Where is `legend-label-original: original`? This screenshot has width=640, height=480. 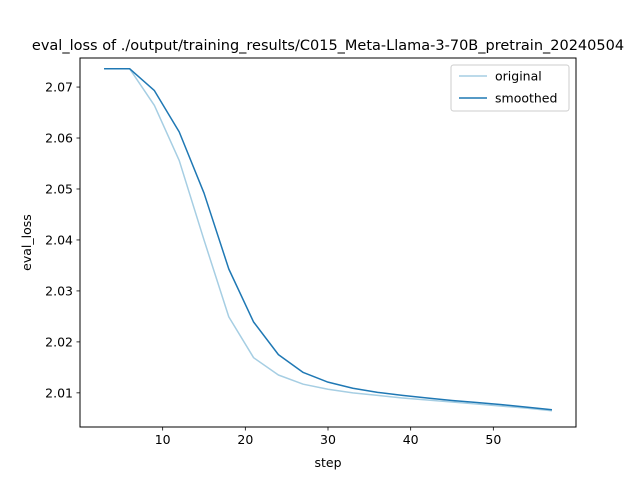
legend-label-original: original is located at coordinates (518, 76).